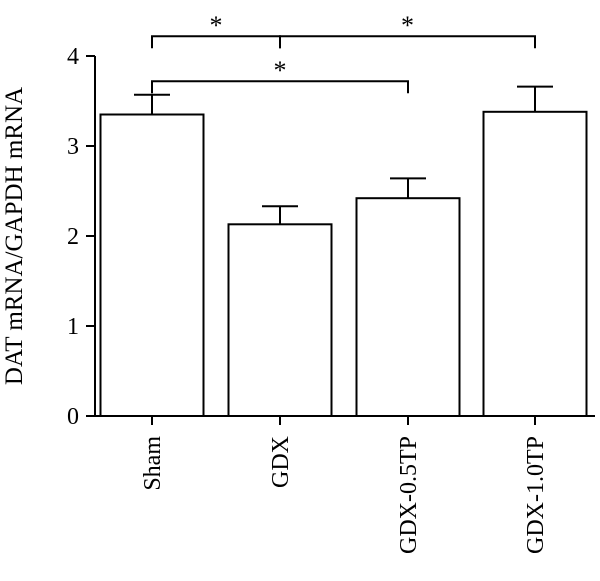  I want to click on x-tick-label: GDX-1.0TP, so click(536, 495).